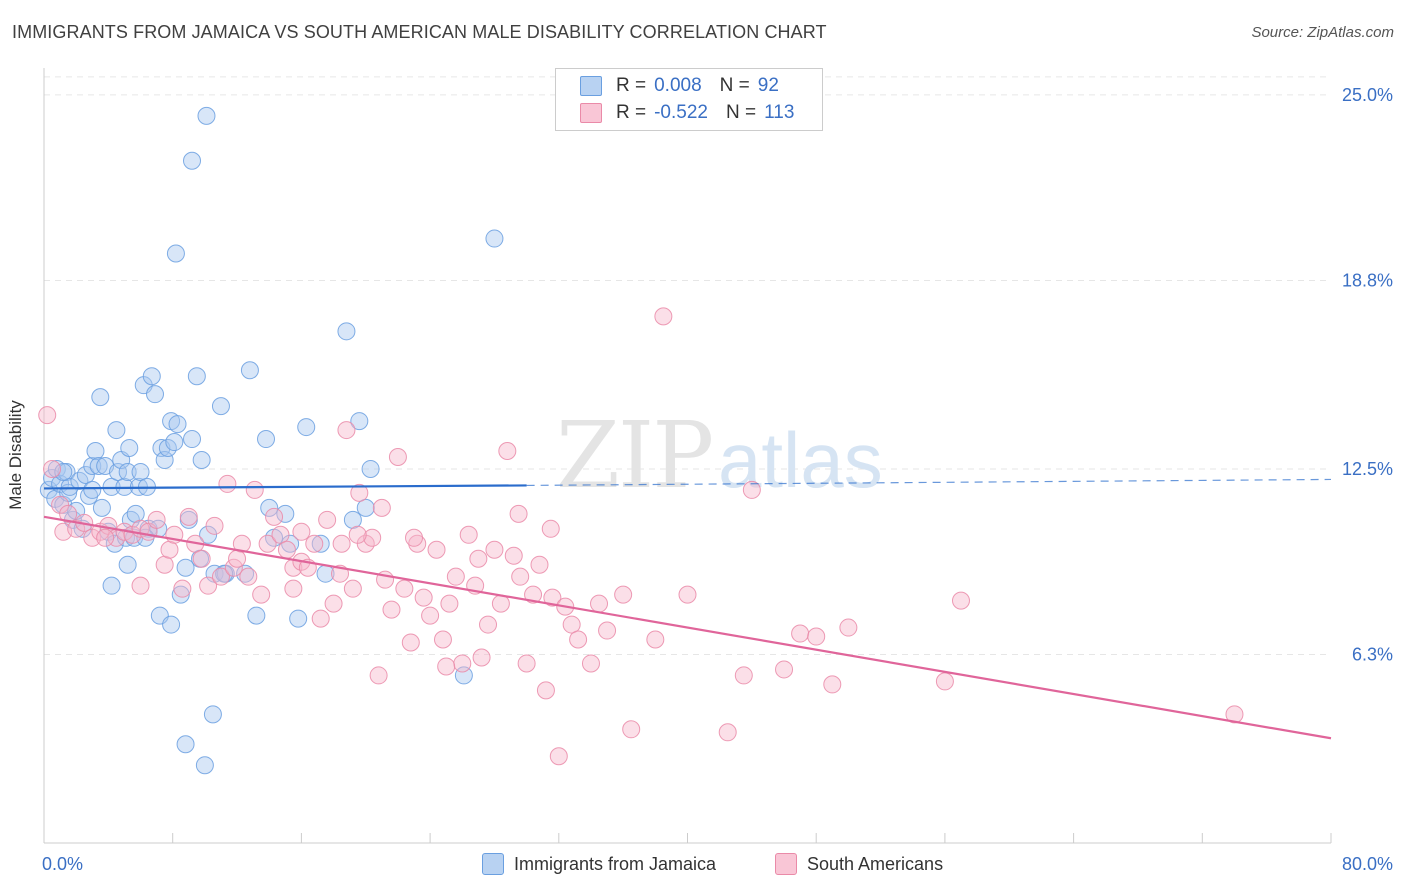  I want to click on bottom-legend-swatch-south-americans, so click(786, 864).